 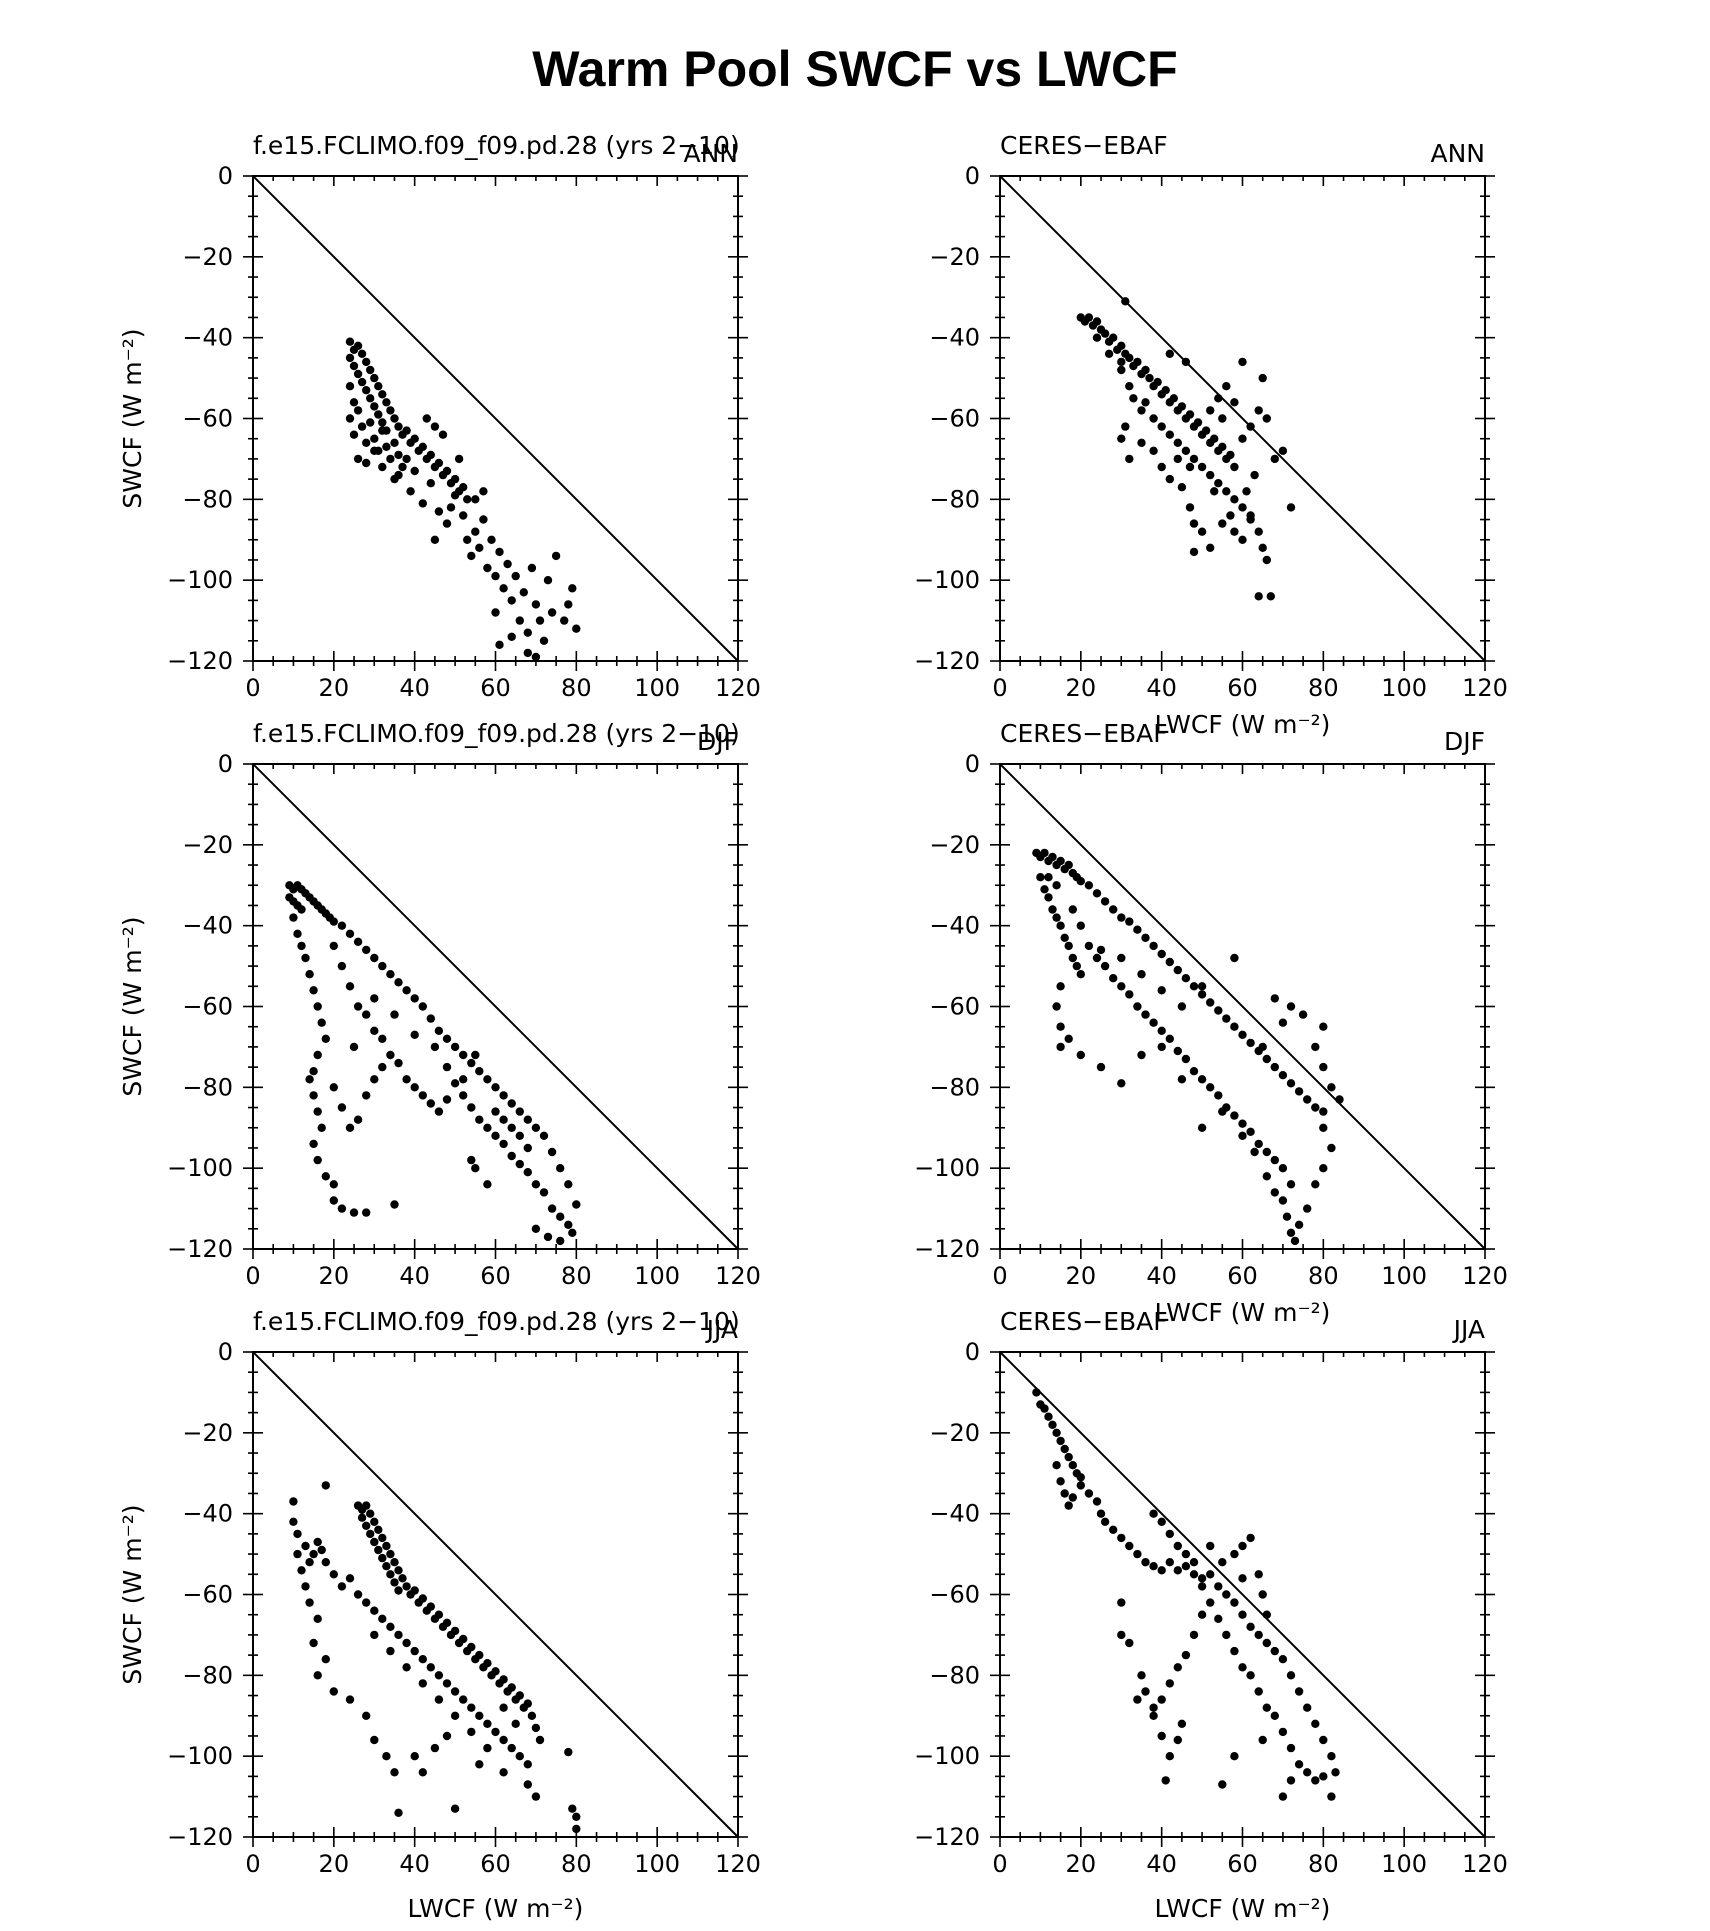 What do you see at coordinates (972, 764) in the screenshot?
I see `y-tick-label: 0` at bounding box center [972, 764].